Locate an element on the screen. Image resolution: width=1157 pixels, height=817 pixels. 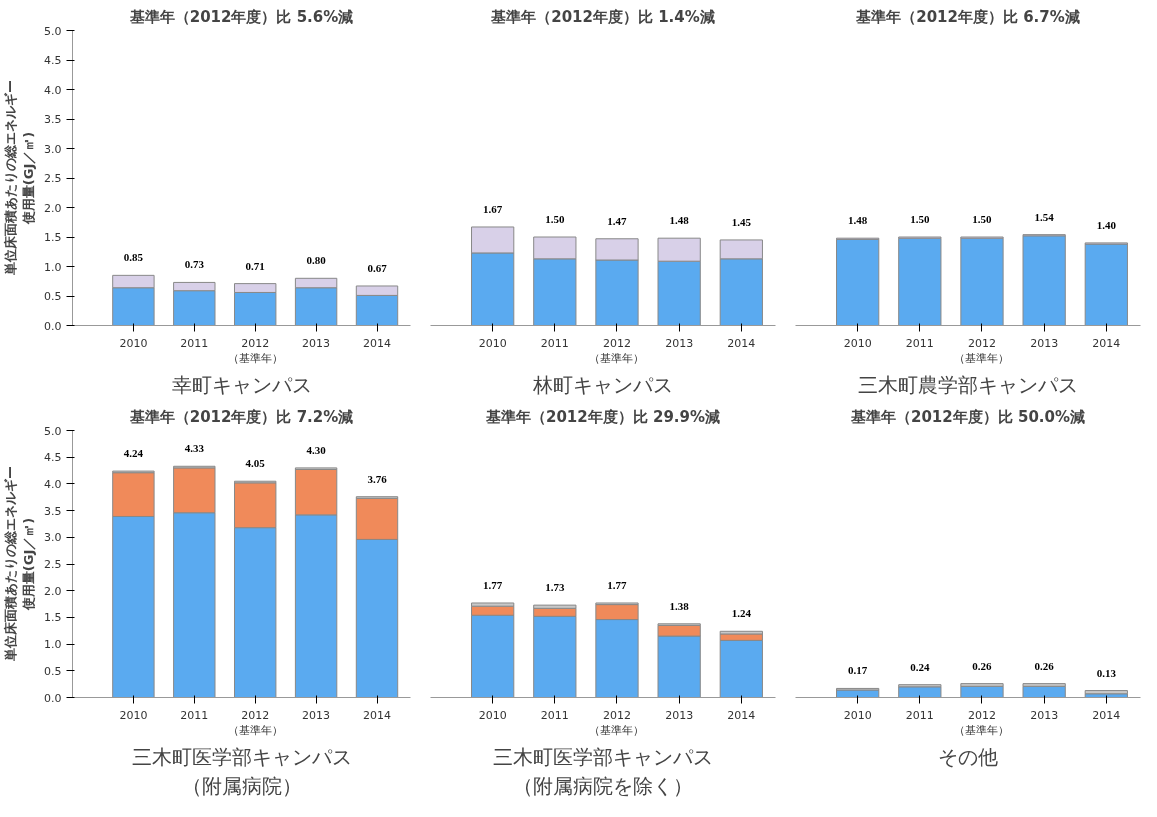
chart-title: 基準年（2012年度）比 7.2%減 is located at coordinates (241, 416).